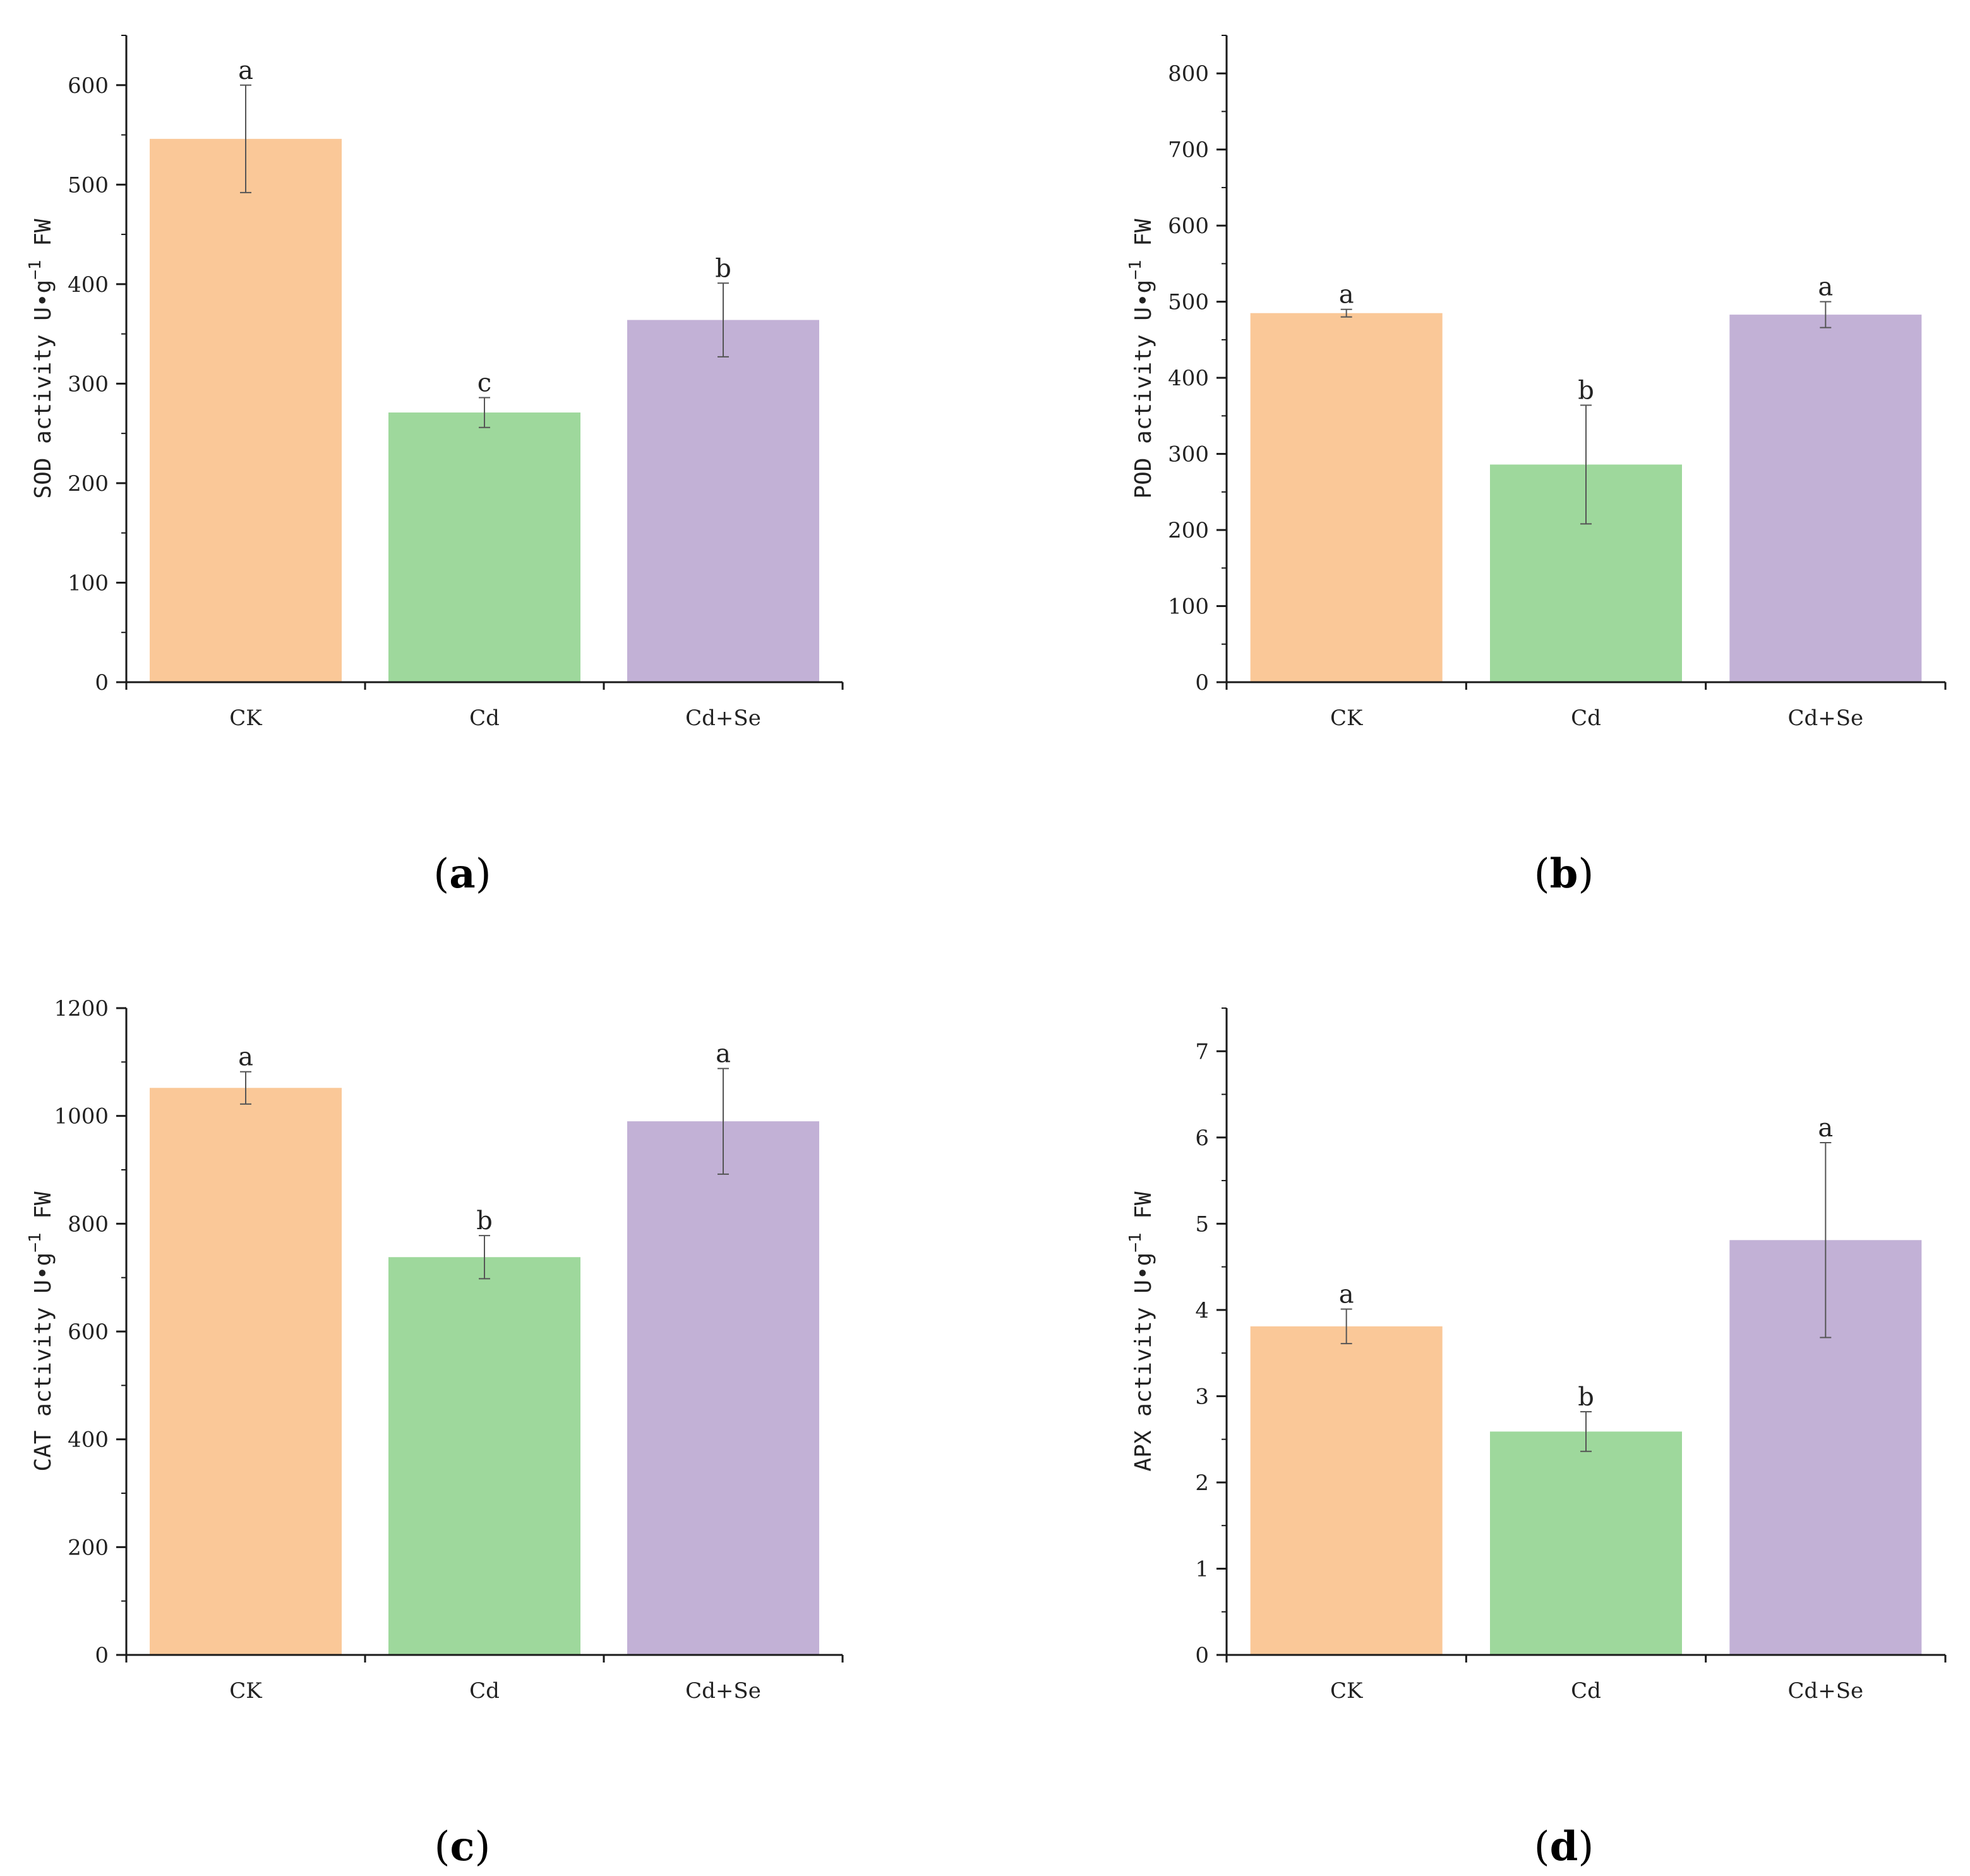 The width and height of the screenshot is (1970, 1876). What do you see at coordinates (1143, 1362) in the screenshot?
I see `y-axis-title-main: APX activity U•g` at bounding box center [1143, 1362].